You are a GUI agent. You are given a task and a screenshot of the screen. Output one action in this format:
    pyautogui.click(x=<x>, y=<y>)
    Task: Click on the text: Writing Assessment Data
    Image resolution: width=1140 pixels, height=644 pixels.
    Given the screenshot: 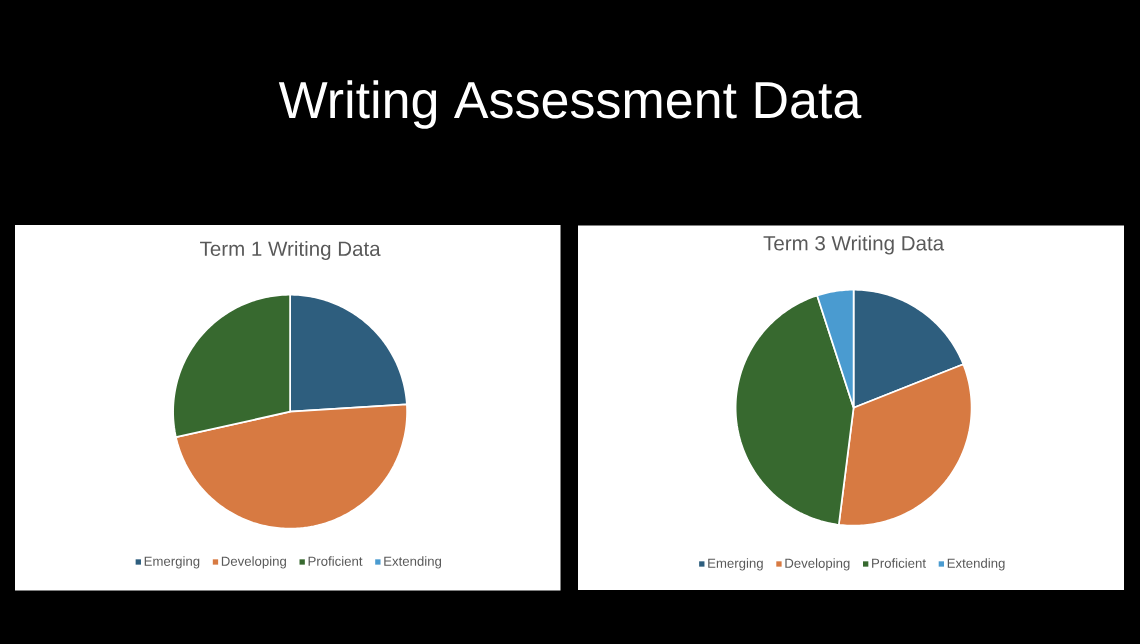 What is the action you would take?
    pyautogui.click(x=570, y=104)
    